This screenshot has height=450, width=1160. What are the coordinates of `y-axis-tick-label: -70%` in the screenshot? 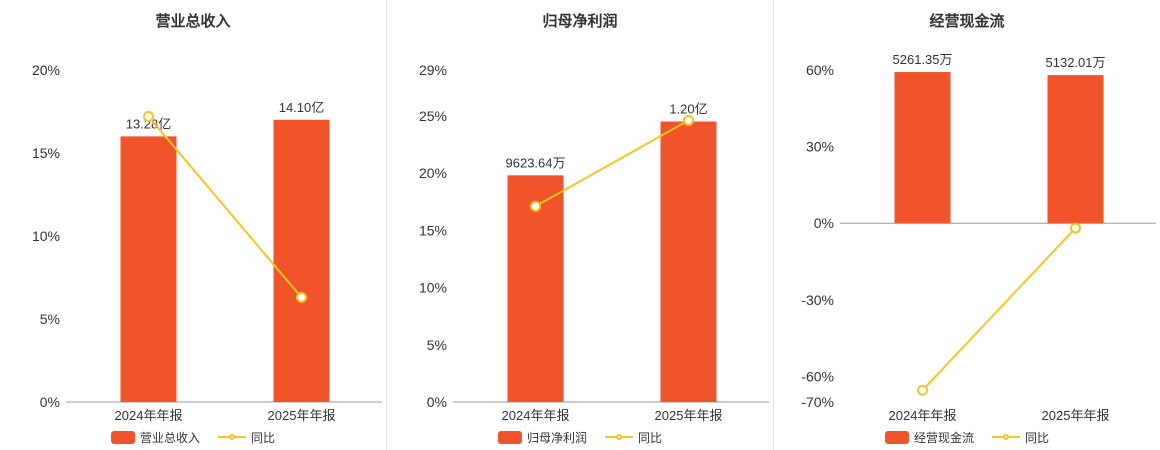 It's located at (817, 402).